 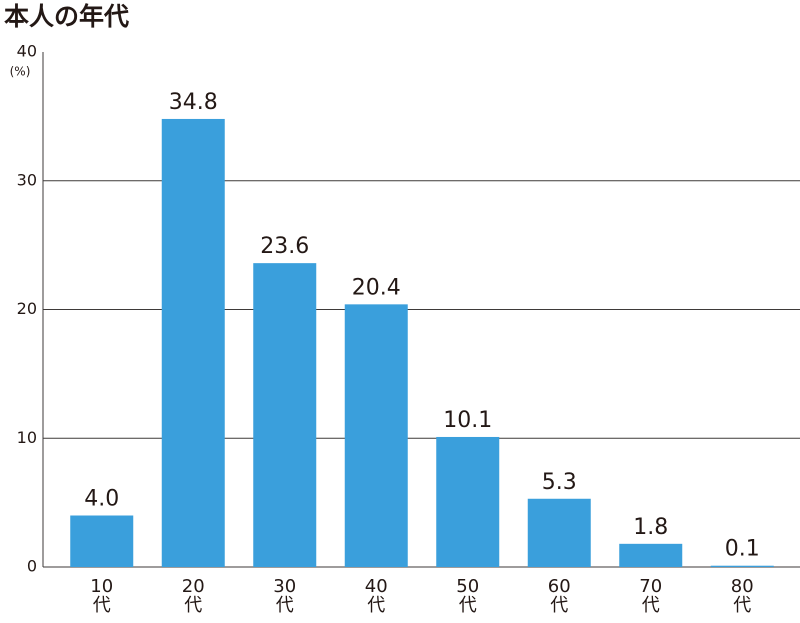 I want to click on value-label: 1.8, so click(x=650, y=527).